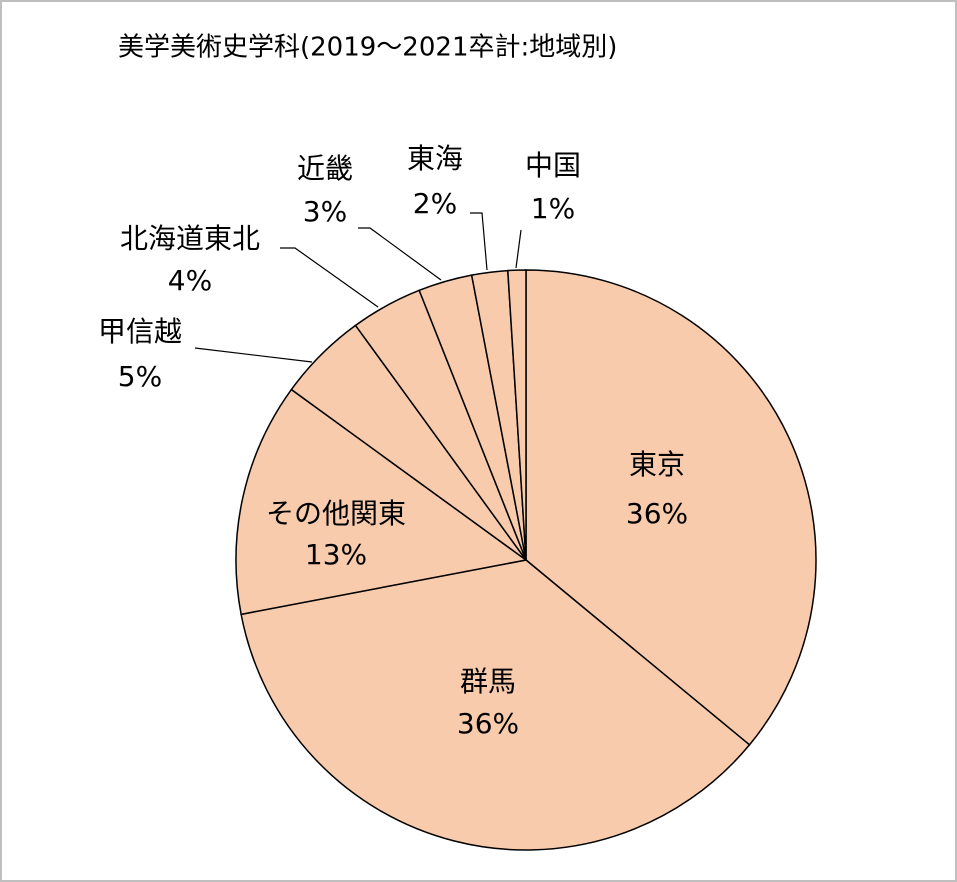 This screenshot has width=957, height=882. I want to click on slice-category-label: 甲信越, so click(140, 331).